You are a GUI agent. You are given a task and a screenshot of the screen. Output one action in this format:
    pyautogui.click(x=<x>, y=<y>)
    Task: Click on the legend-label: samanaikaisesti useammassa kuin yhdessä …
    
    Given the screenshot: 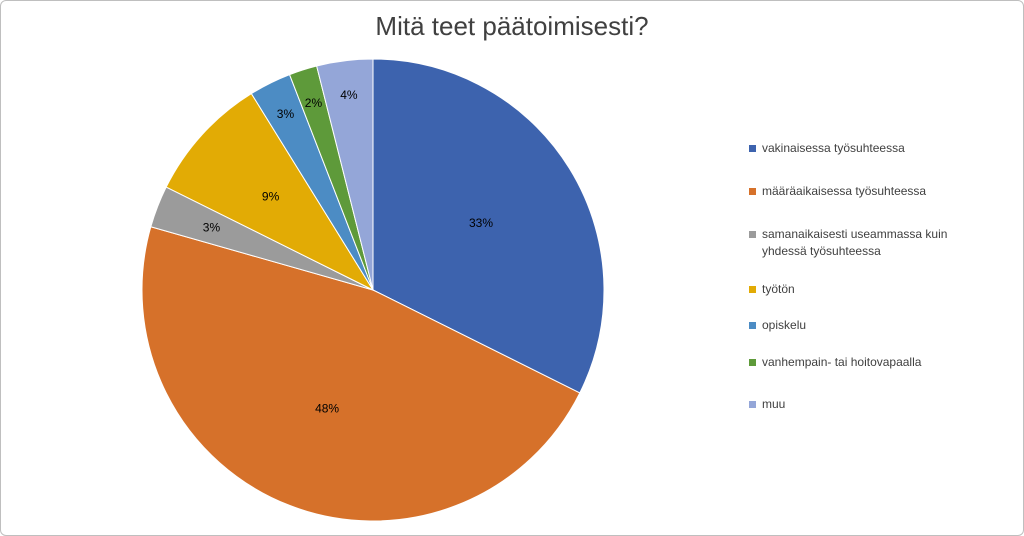 What is the action you would take?
    pyautogui.click(x=855, y=242)
    